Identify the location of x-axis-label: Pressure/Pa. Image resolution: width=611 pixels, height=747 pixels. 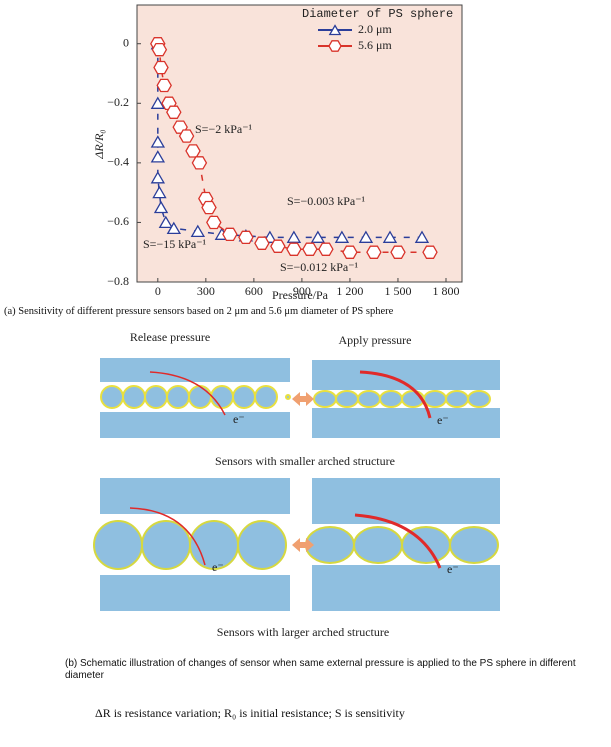
(300, 295).